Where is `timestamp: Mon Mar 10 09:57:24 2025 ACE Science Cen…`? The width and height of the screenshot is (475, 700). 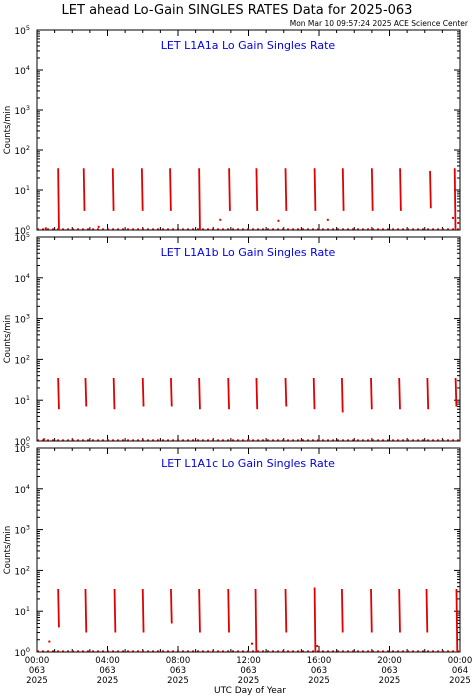
timestamp: Mon Mar 10 09:57:24 2025 ACE Science Cen… is located at coordinates (379, 23).